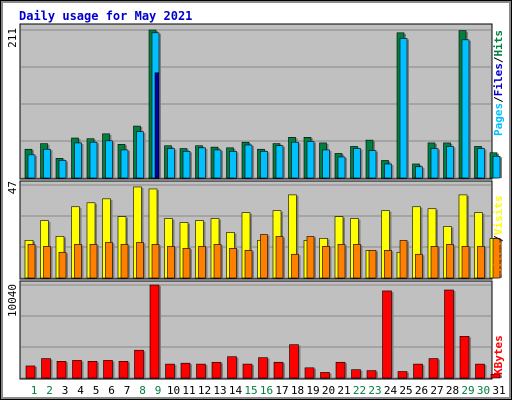  I want to click on day-label: 16, so click(266, 390).